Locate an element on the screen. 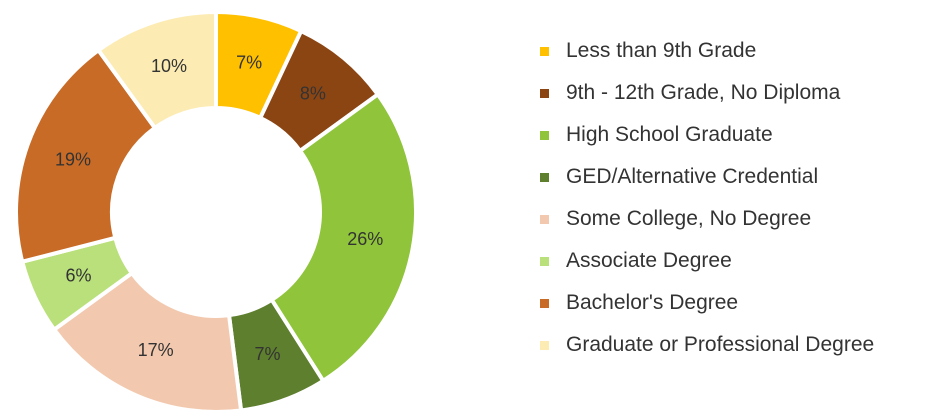 Image resolution: width=934 pixels, height=413 pixels. slice-some-college-no-degree is located at coordinates (147, 341).